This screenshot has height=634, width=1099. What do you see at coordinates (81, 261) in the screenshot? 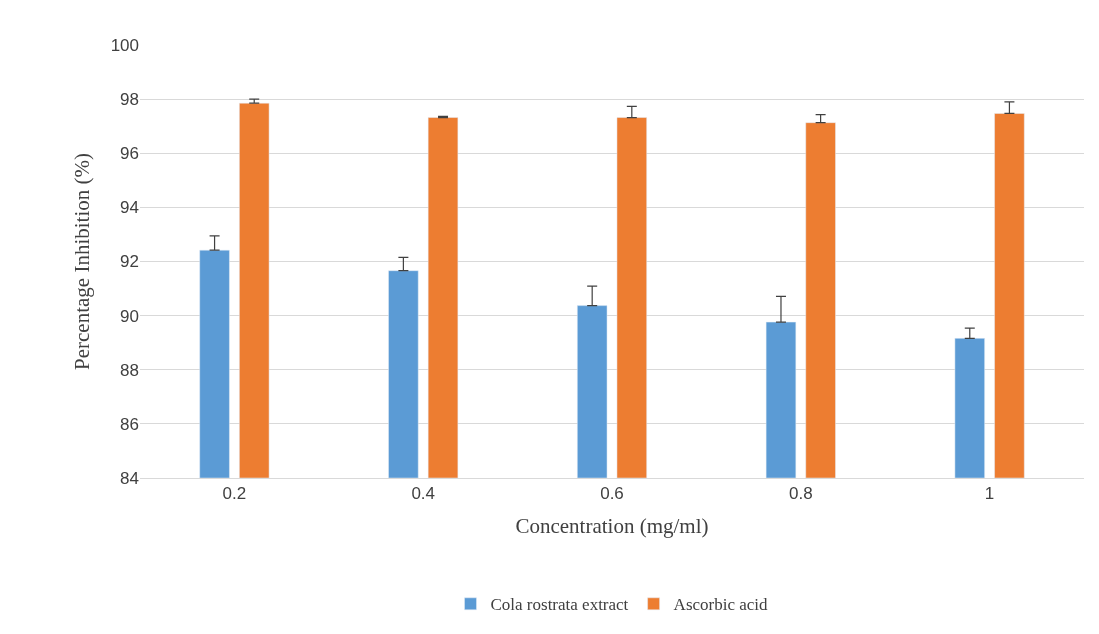
I see `y-axis-title: Percentage Inhibition (%)` at bounding box center [81, 261].